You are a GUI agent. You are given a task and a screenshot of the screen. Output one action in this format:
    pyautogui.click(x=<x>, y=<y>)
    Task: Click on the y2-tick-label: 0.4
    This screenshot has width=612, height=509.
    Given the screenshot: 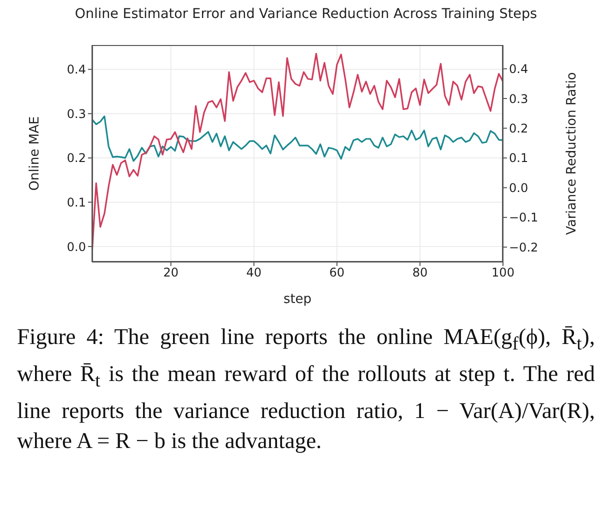 What is the action you would take?
    pyautogui.click(x=518, y=69)
    